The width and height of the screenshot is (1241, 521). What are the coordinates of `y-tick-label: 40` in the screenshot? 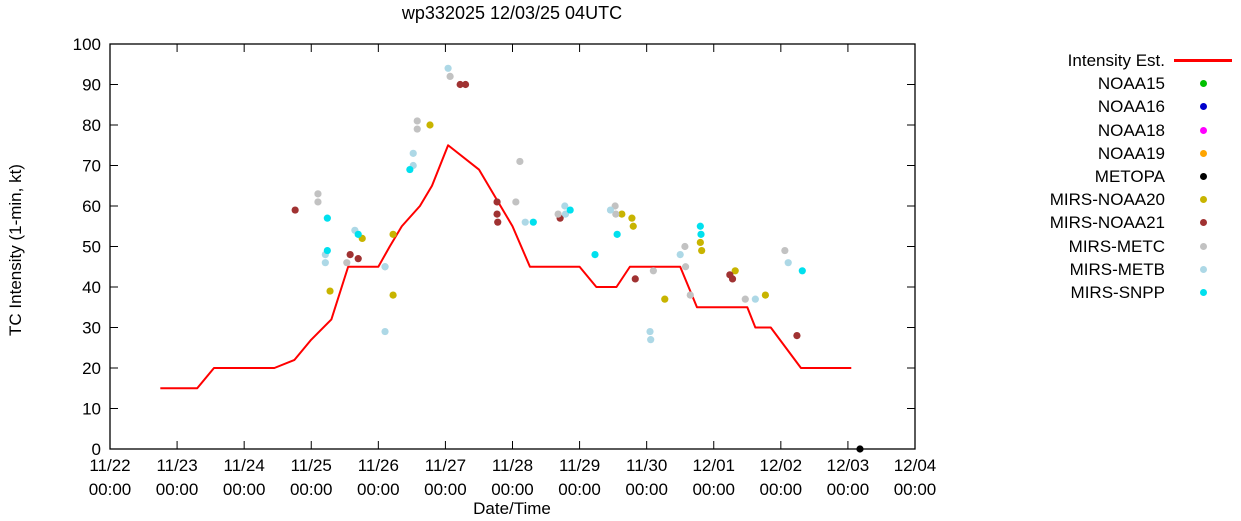 It's located at (91, 287).